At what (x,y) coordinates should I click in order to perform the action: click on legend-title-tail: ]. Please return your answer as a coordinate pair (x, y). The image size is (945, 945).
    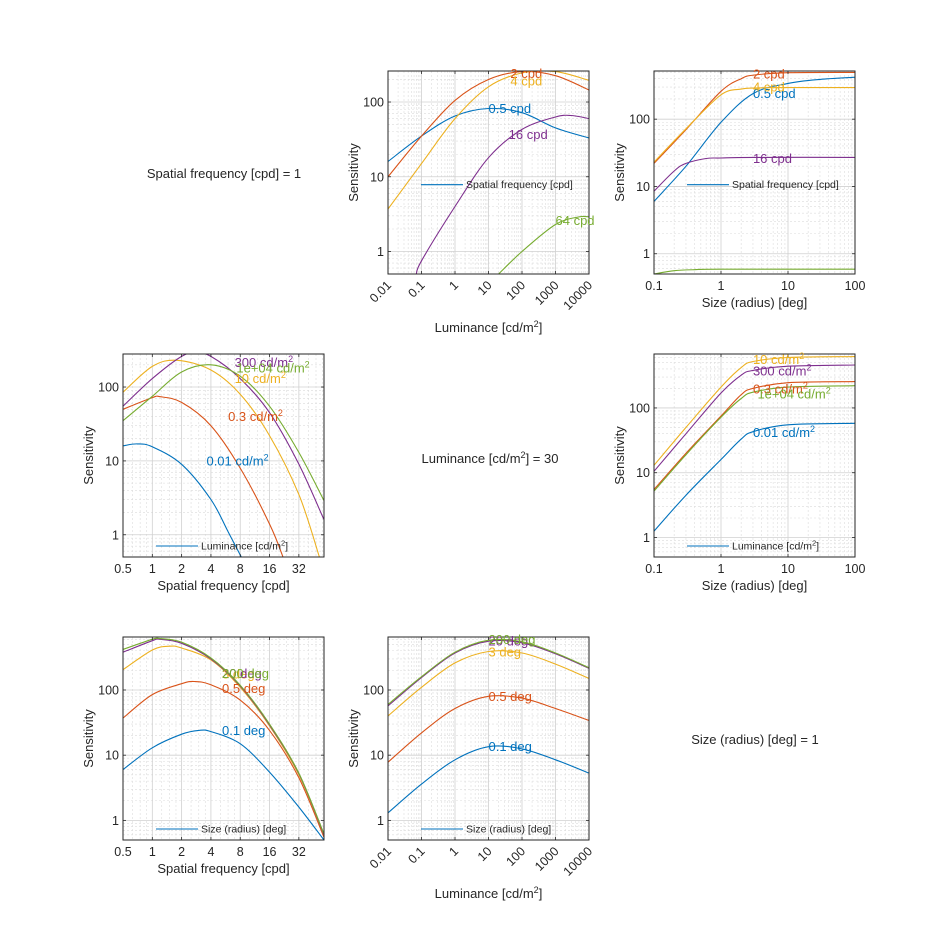
    Looking at the image, I should click on (817, 547).